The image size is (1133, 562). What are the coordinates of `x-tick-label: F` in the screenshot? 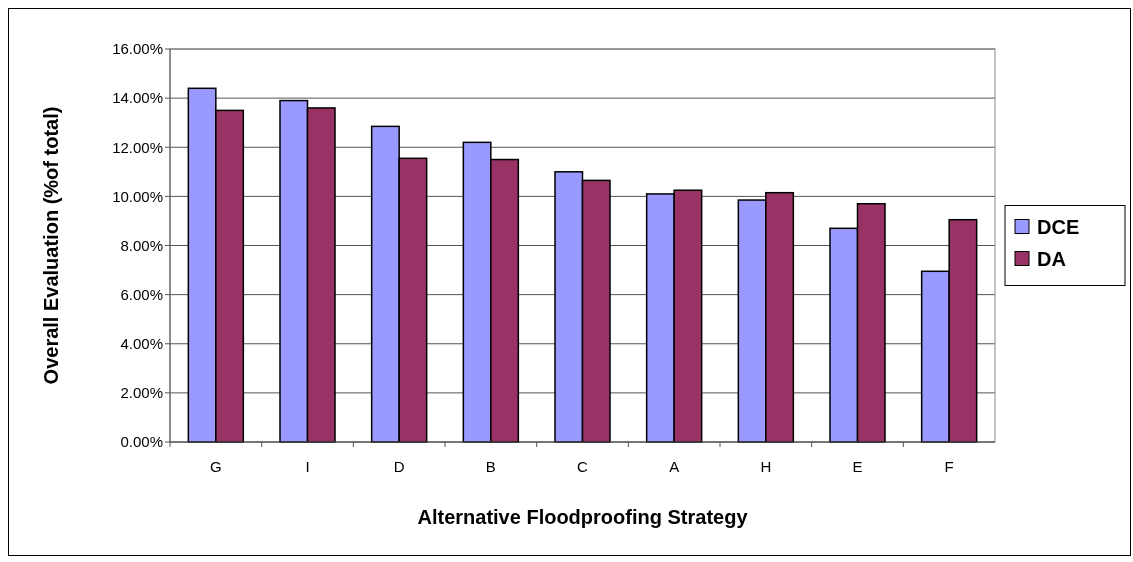 It's located at (949, 466).